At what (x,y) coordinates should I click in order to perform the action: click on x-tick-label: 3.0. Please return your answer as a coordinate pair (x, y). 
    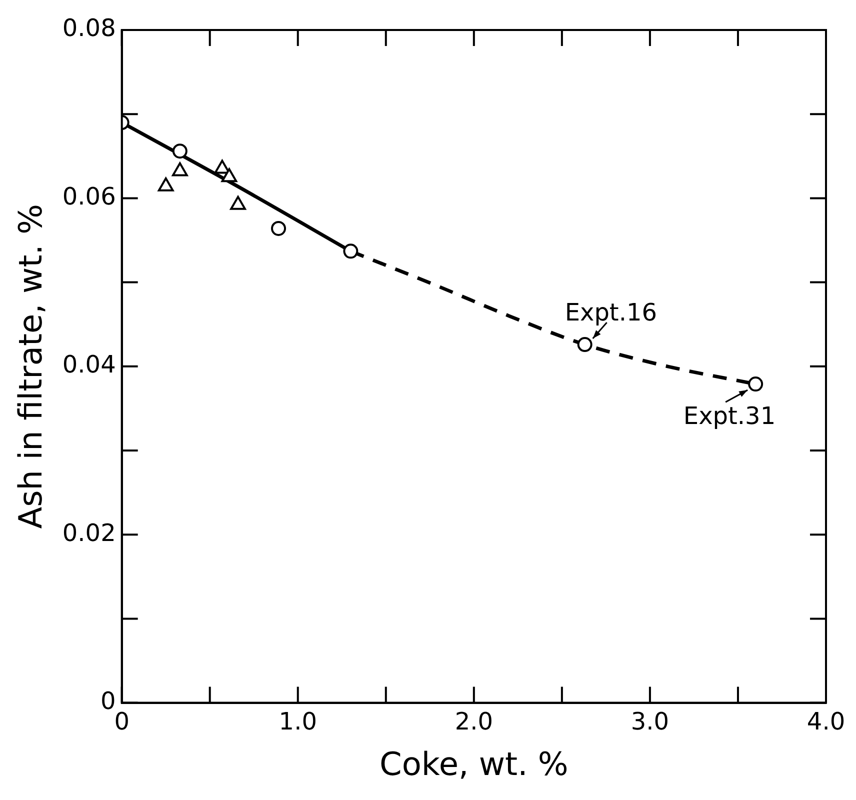
    Looking at the image, I should click on (650, 721).